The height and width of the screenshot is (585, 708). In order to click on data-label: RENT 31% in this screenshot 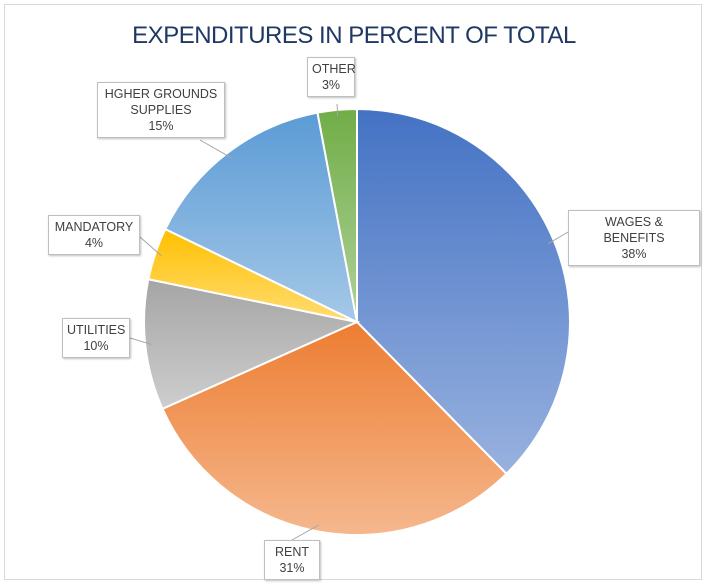, I will do `click(292, 560)`.